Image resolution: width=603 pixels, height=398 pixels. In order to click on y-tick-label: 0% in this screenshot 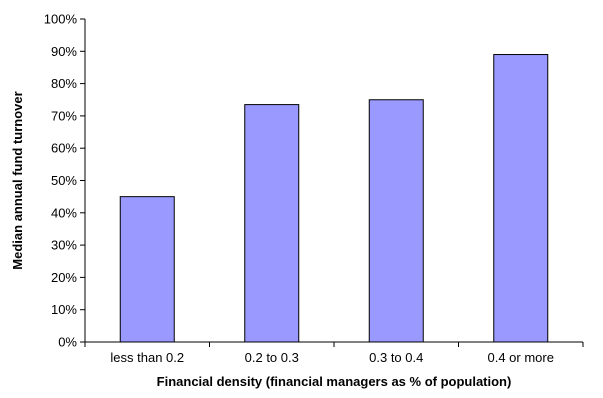, I will do `click(67, 342)`.